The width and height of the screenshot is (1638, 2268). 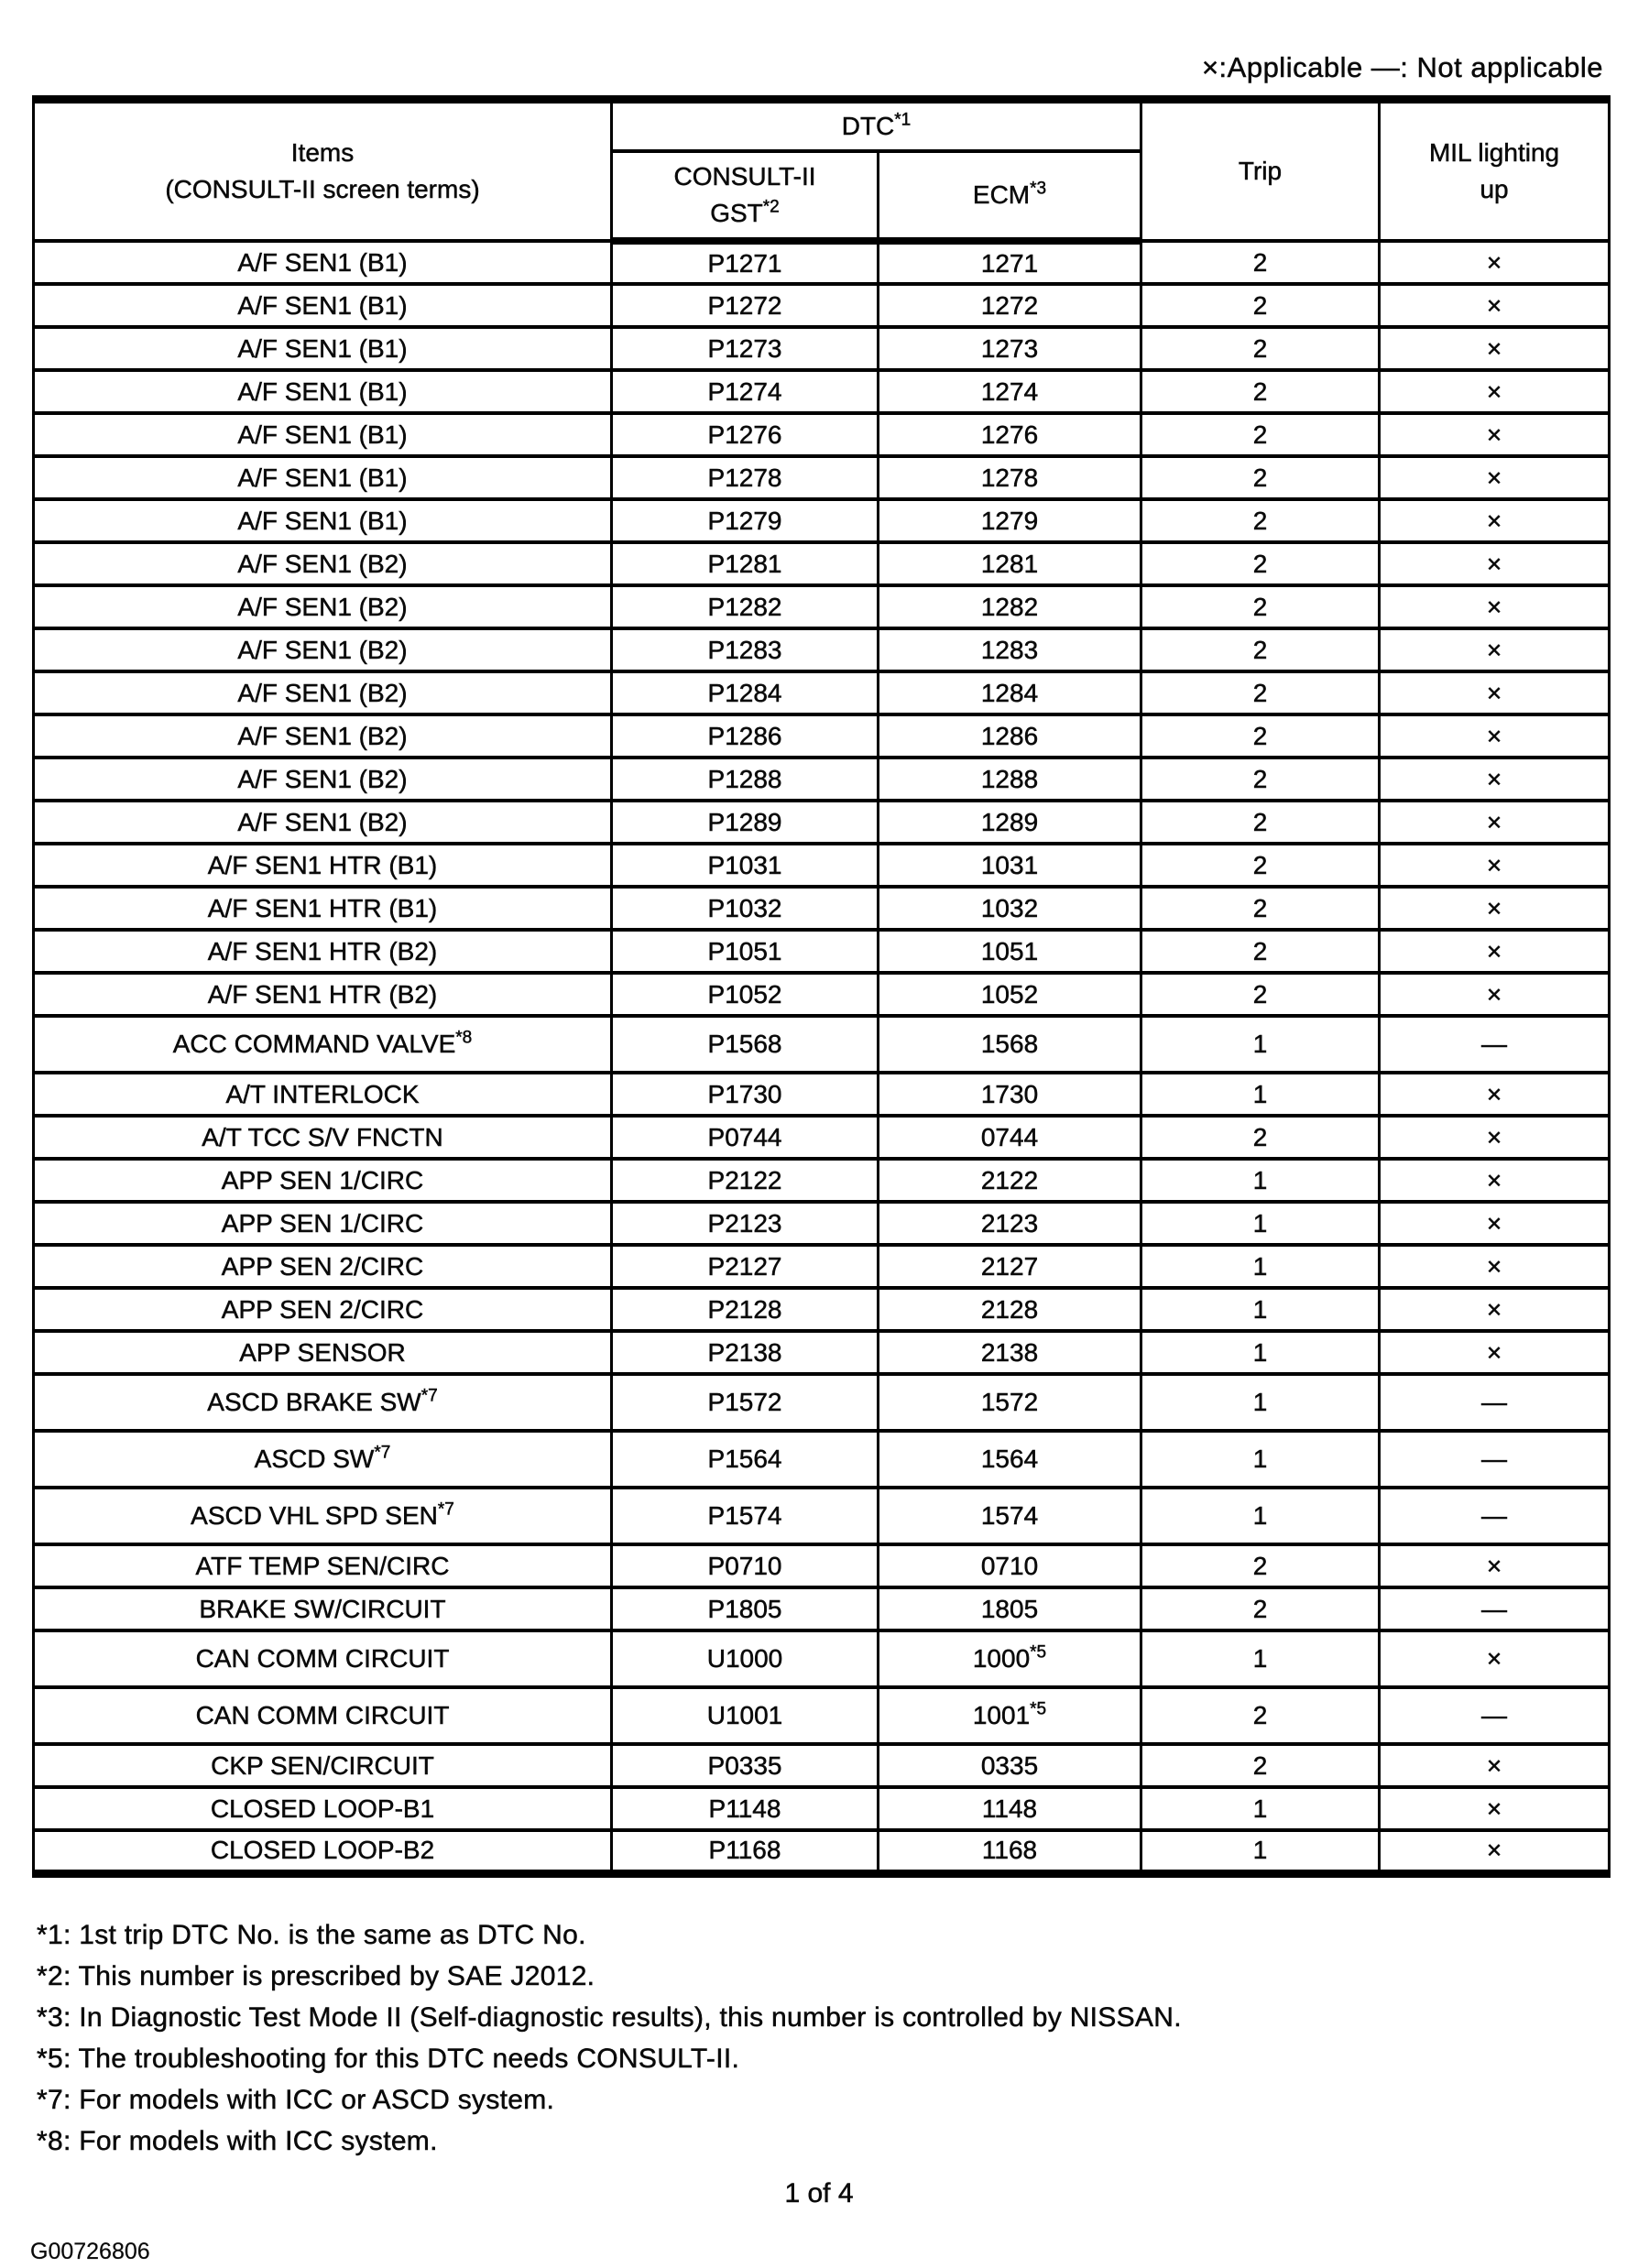 I want to click on ecm-code-cell: 1574, so click(x=1009, y=1516).